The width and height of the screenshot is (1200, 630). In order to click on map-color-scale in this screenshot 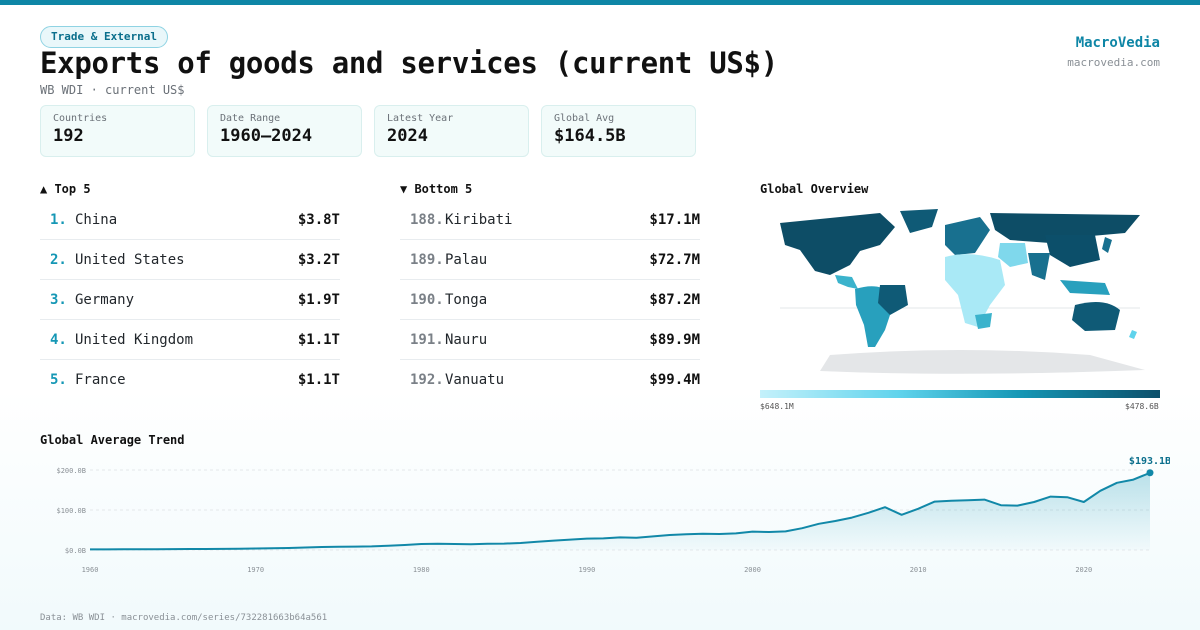, I will do `click(960, 394)`.